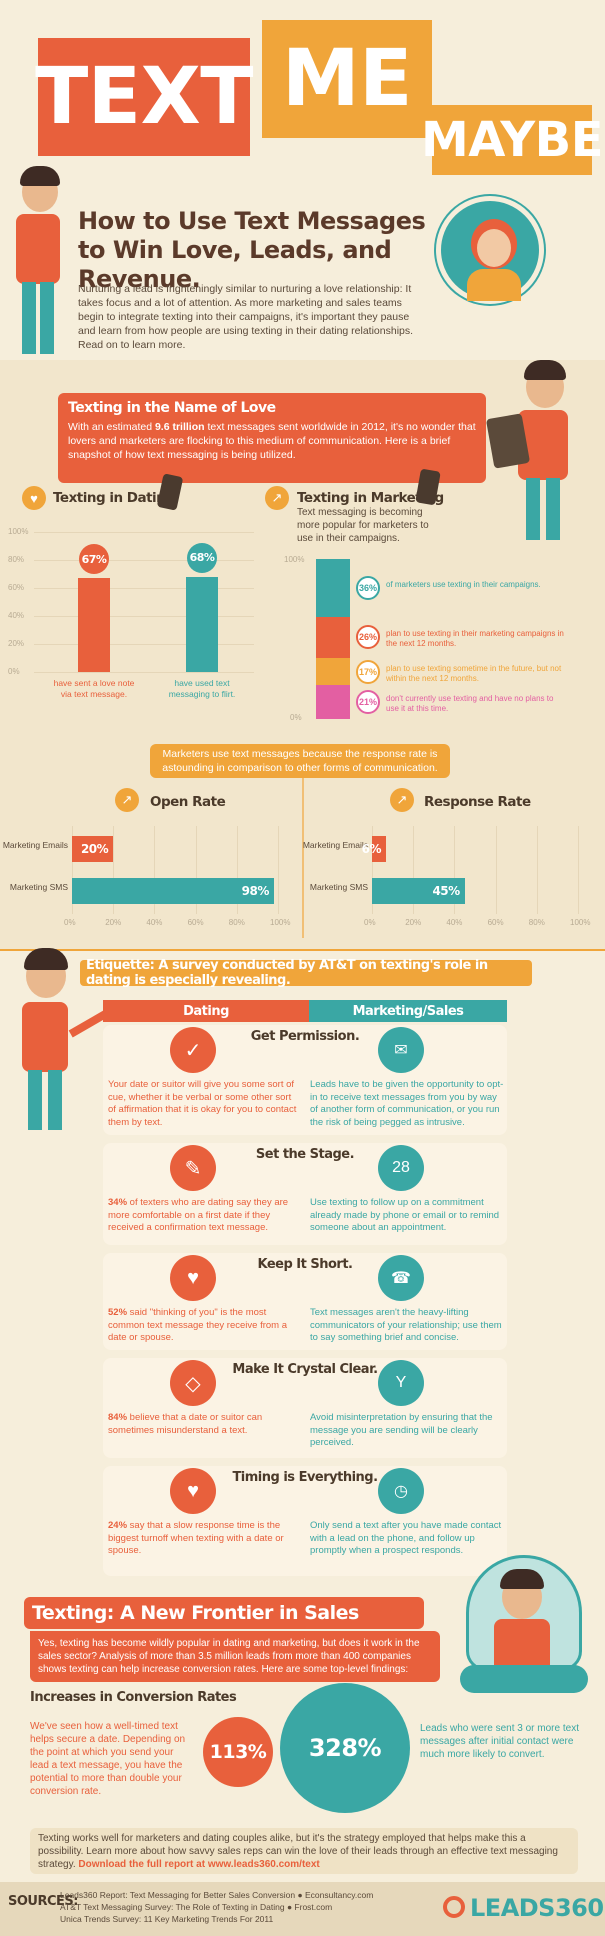 The width and height of the screenshot is (605, 1936). What do you see at coordinates (370, 498) in the screenshot?
I see `marketing-heading: Texting in Marketing` at bounding box center [370, 498].